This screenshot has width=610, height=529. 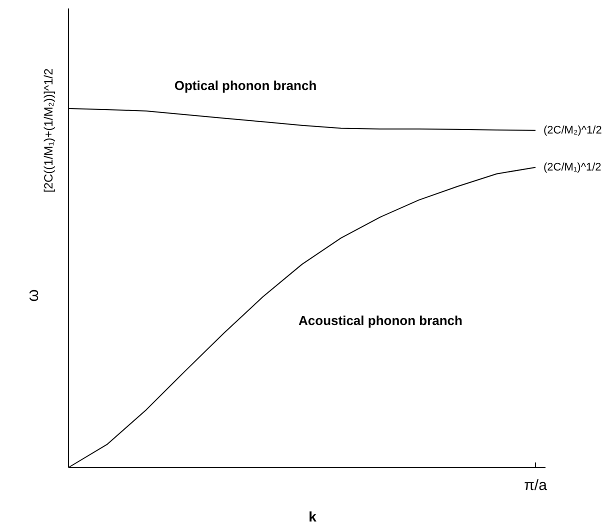 What do you see at coordinates (573, 168) in the screenshot?
I see `annotation: (2C/M₁)^1/2` at bounding box center [573, 168].